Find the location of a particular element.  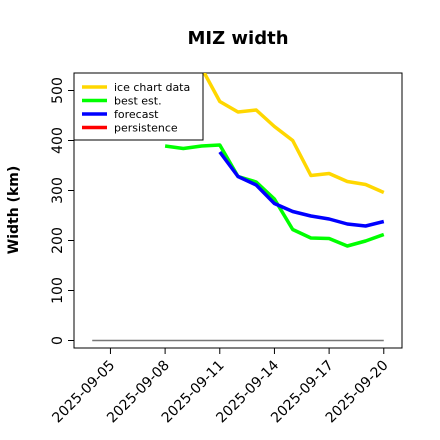

chart-title: MIZ width is located at coordinates (237, 38).